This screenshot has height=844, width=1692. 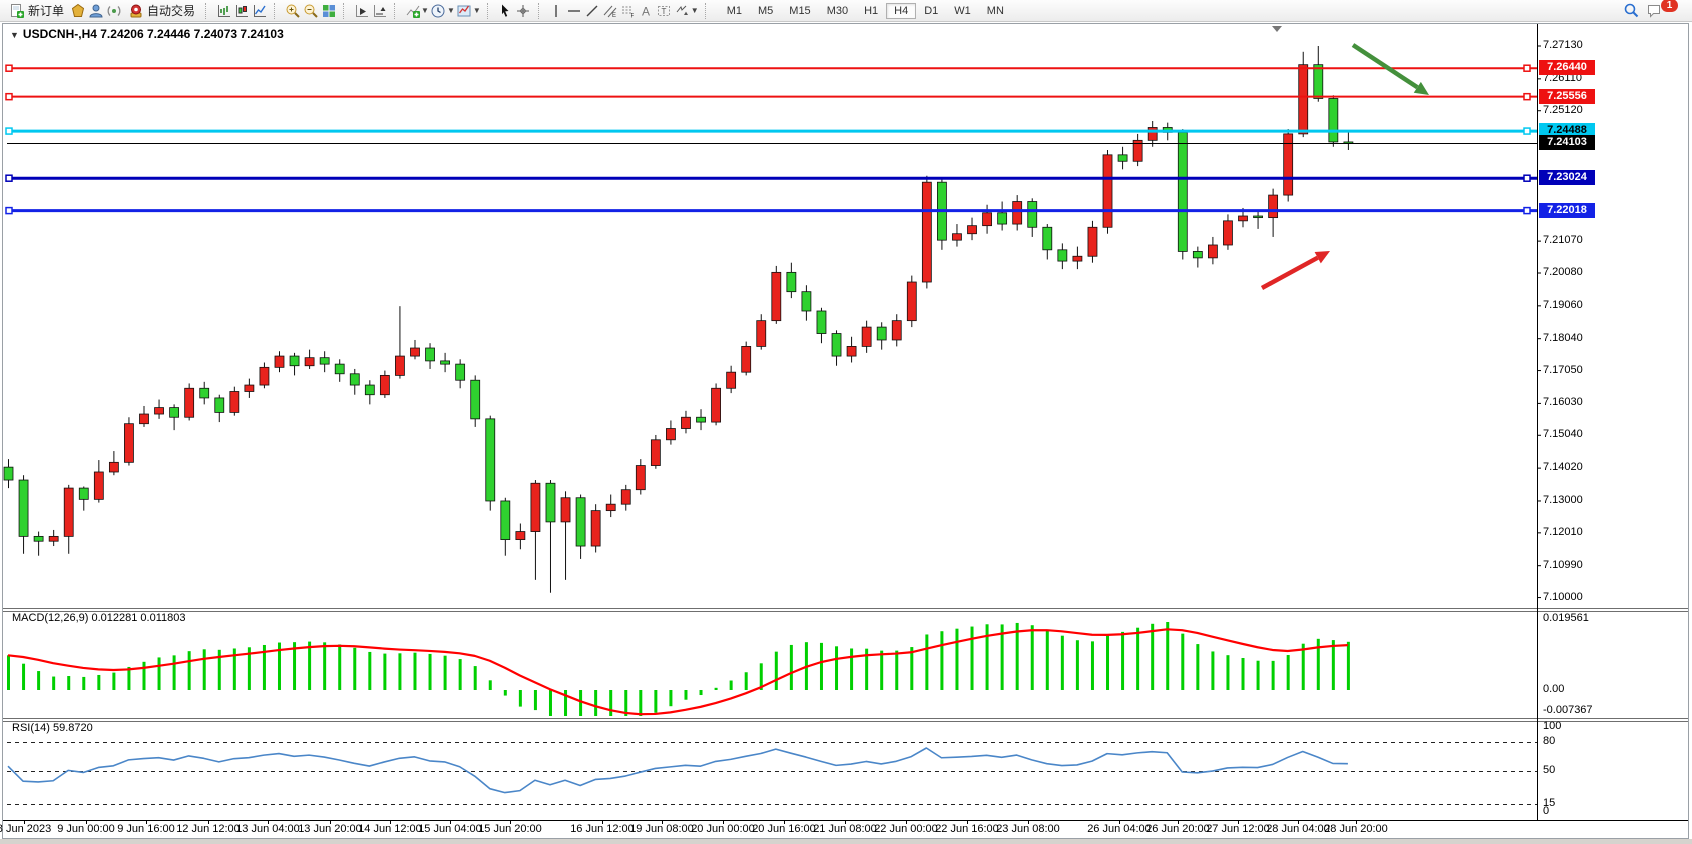 I want to click on shapes-tool-icon, so click(x=682, y=10).